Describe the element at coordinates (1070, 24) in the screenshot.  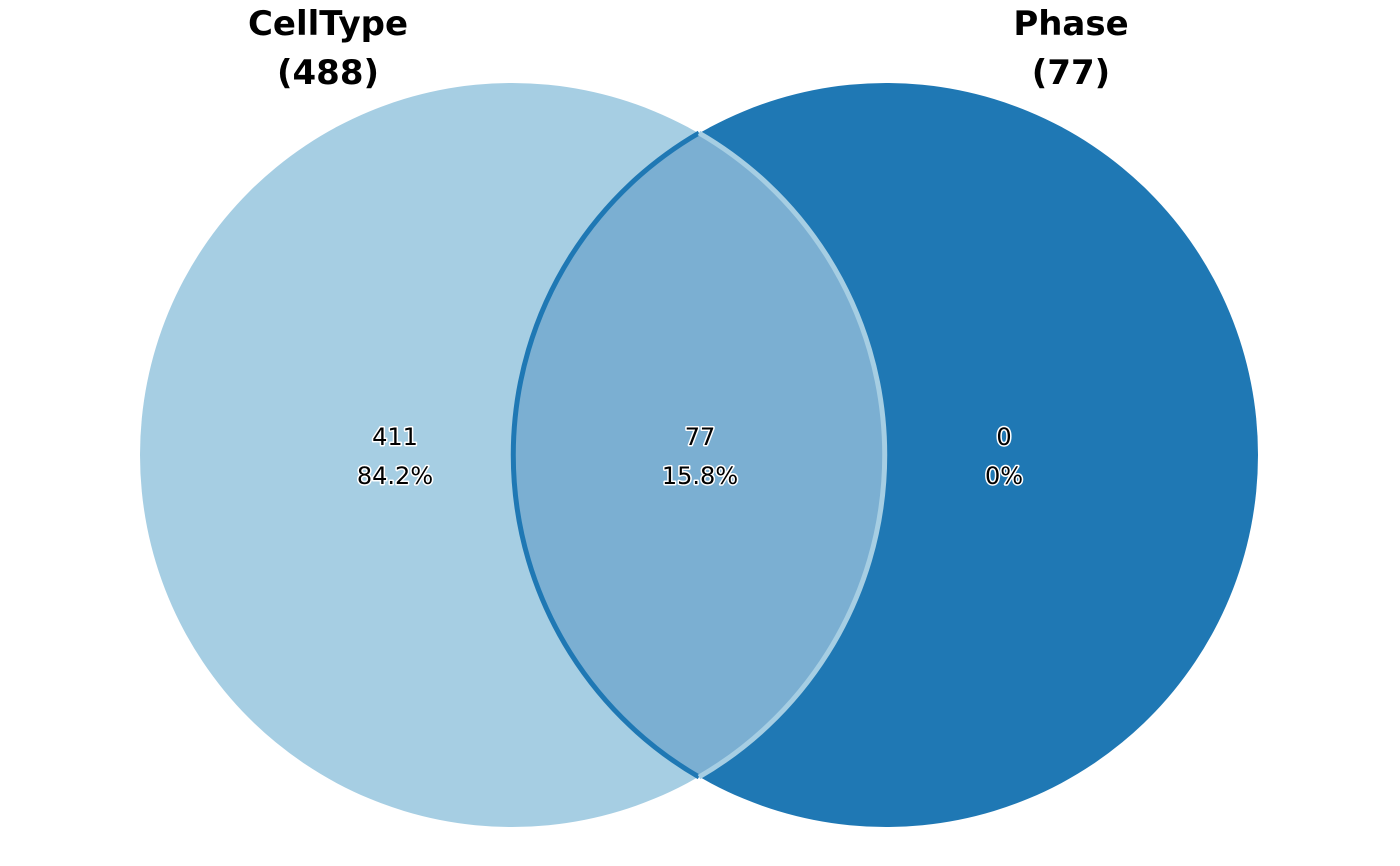
I see `phase-title: Phase` at that location.